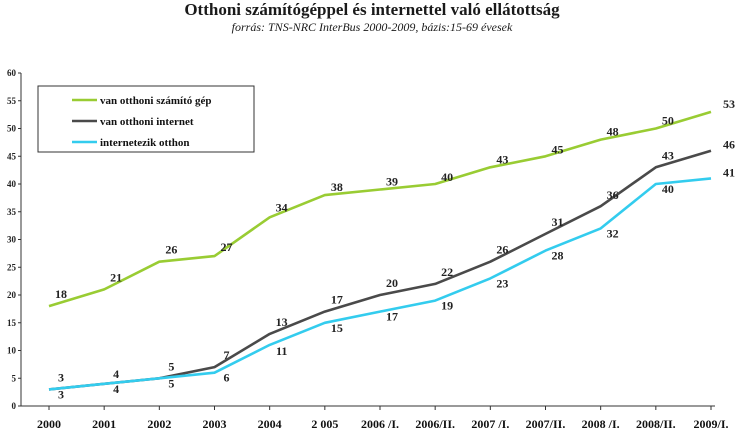  I want to click on data-label: 22, so click(447, 272).